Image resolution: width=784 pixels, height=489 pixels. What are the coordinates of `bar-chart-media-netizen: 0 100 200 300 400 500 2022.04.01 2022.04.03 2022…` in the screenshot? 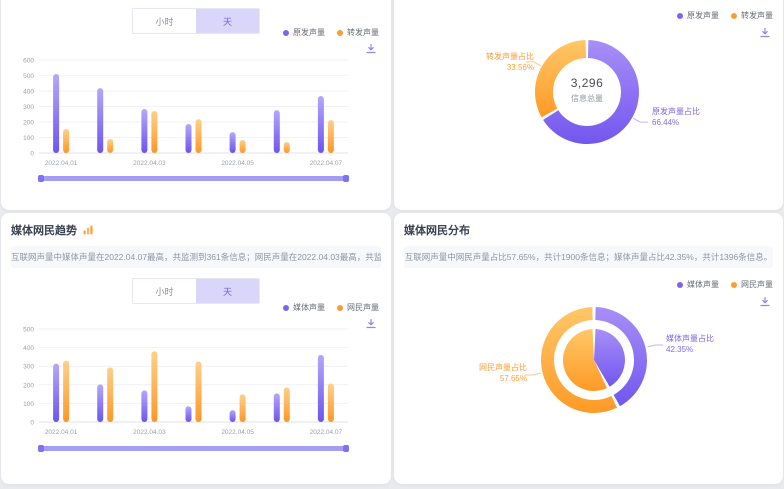 It's located at (185, 381).